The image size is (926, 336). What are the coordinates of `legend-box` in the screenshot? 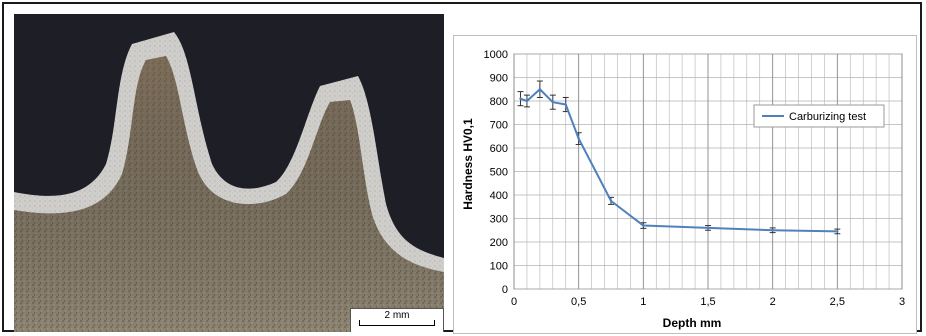 It's located at (819, 116).